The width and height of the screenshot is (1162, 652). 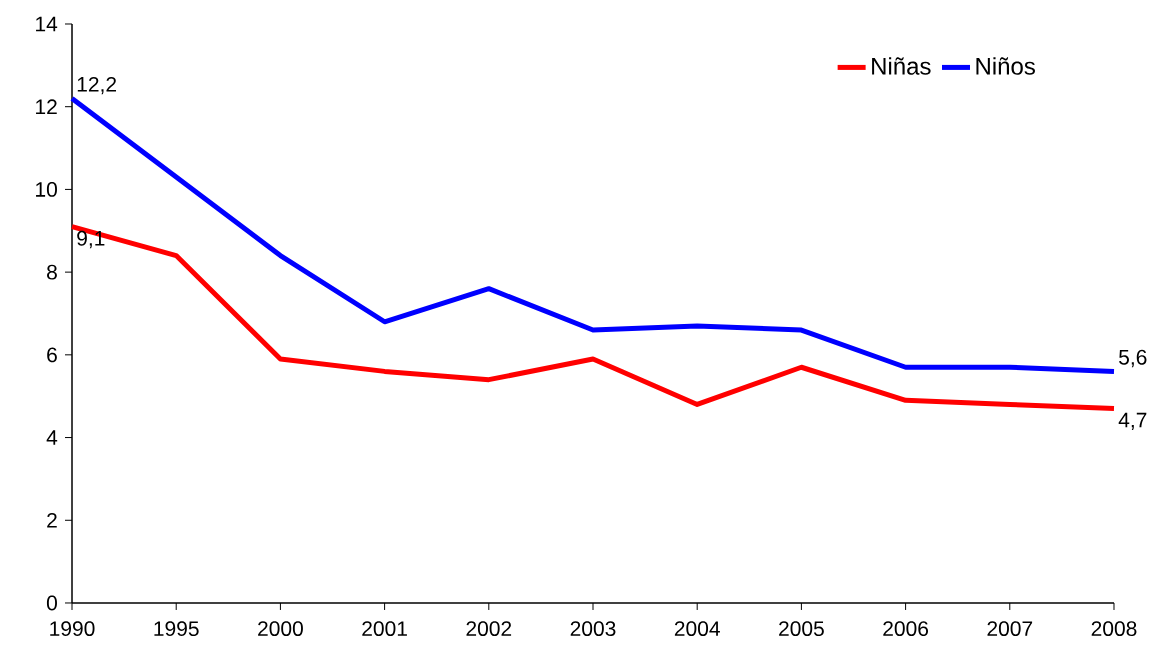 I want to click on x-tick-label: 2004, so click(x=697, y=629).